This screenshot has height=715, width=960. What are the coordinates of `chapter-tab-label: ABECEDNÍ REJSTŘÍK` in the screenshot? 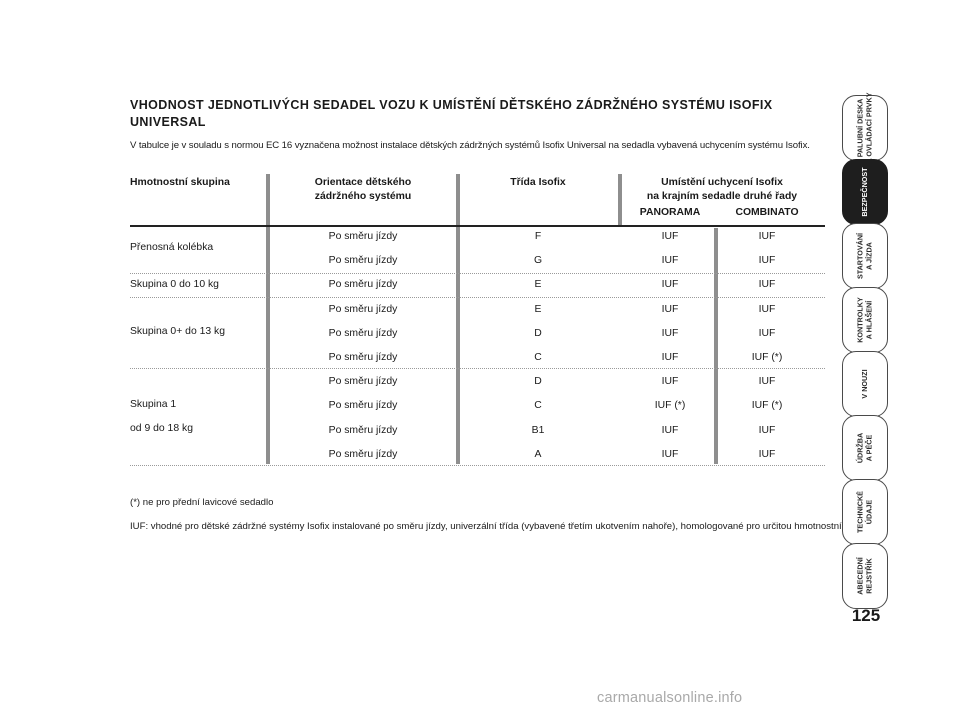 It's located at (864, 576).